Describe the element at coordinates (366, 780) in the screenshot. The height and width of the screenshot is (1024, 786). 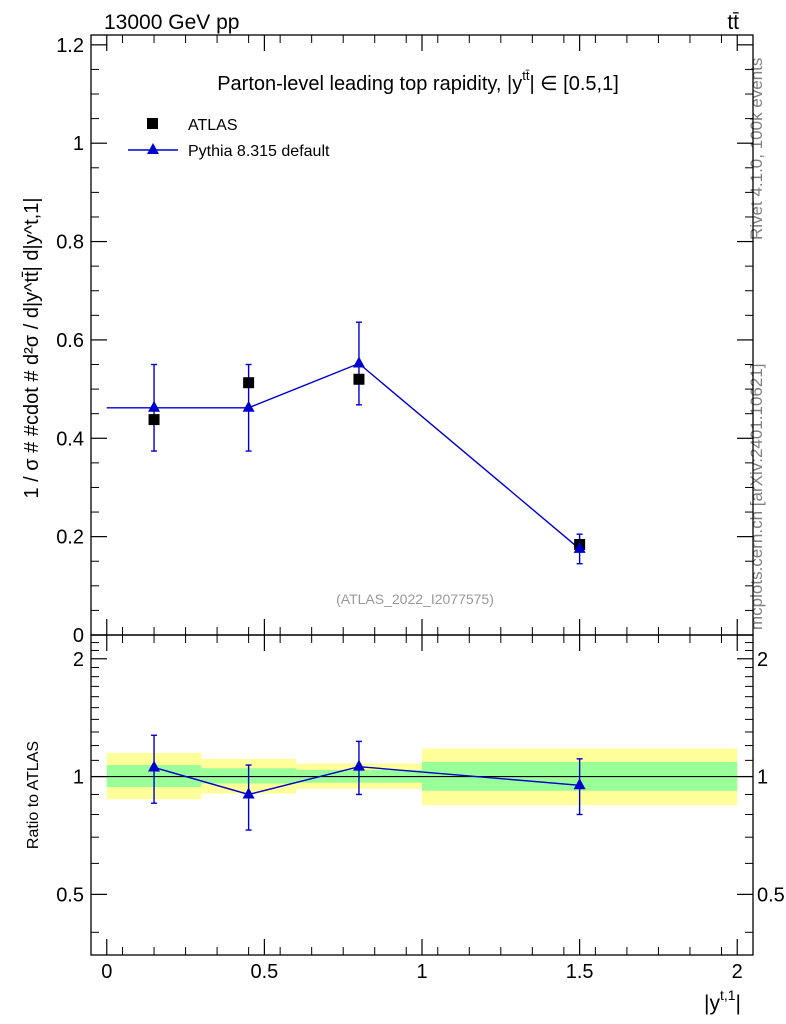
I see `ratio-series-line` at that location.